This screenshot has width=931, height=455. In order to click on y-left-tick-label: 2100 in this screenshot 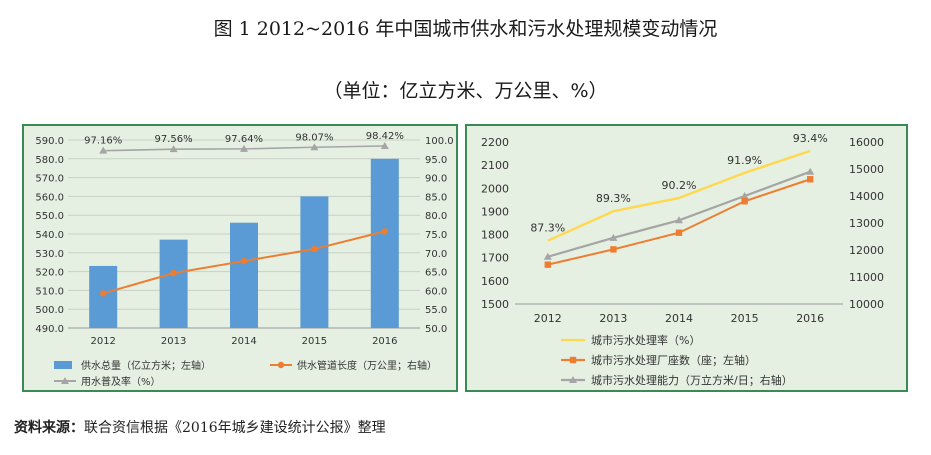, I will do `click(495, 165)`.